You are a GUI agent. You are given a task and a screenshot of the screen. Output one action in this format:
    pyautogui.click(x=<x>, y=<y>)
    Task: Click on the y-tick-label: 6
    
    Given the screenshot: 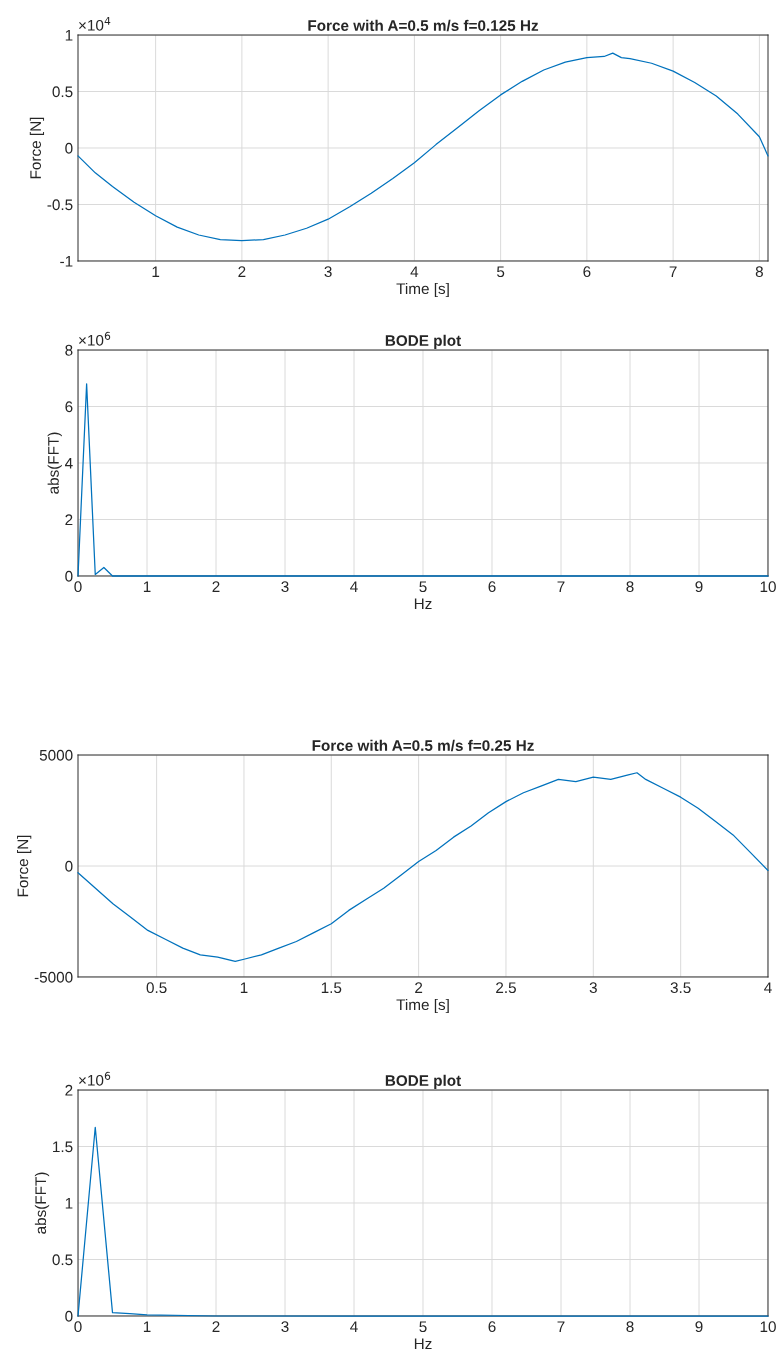 What is the action you would take?
    pyautogui.click(x=69, y=407)
    